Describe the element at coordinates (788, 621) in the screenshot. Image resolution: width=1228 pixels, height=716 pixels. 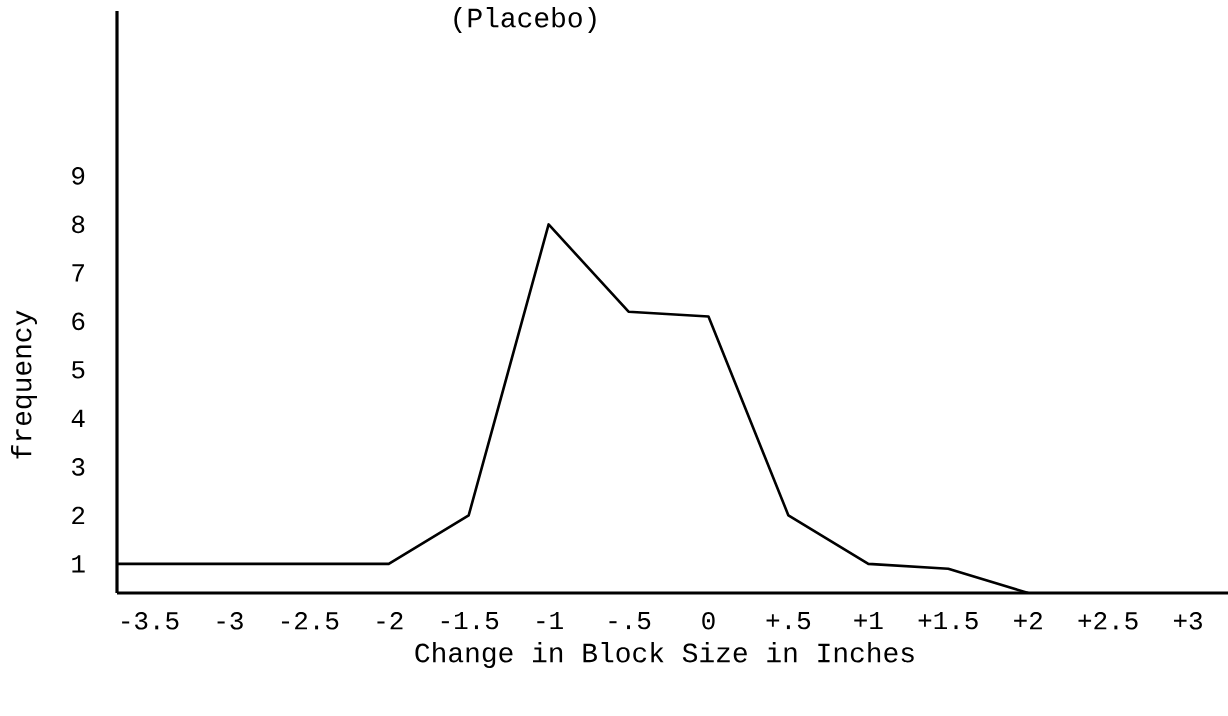
I see `x-tick-label: +.5` at that location.